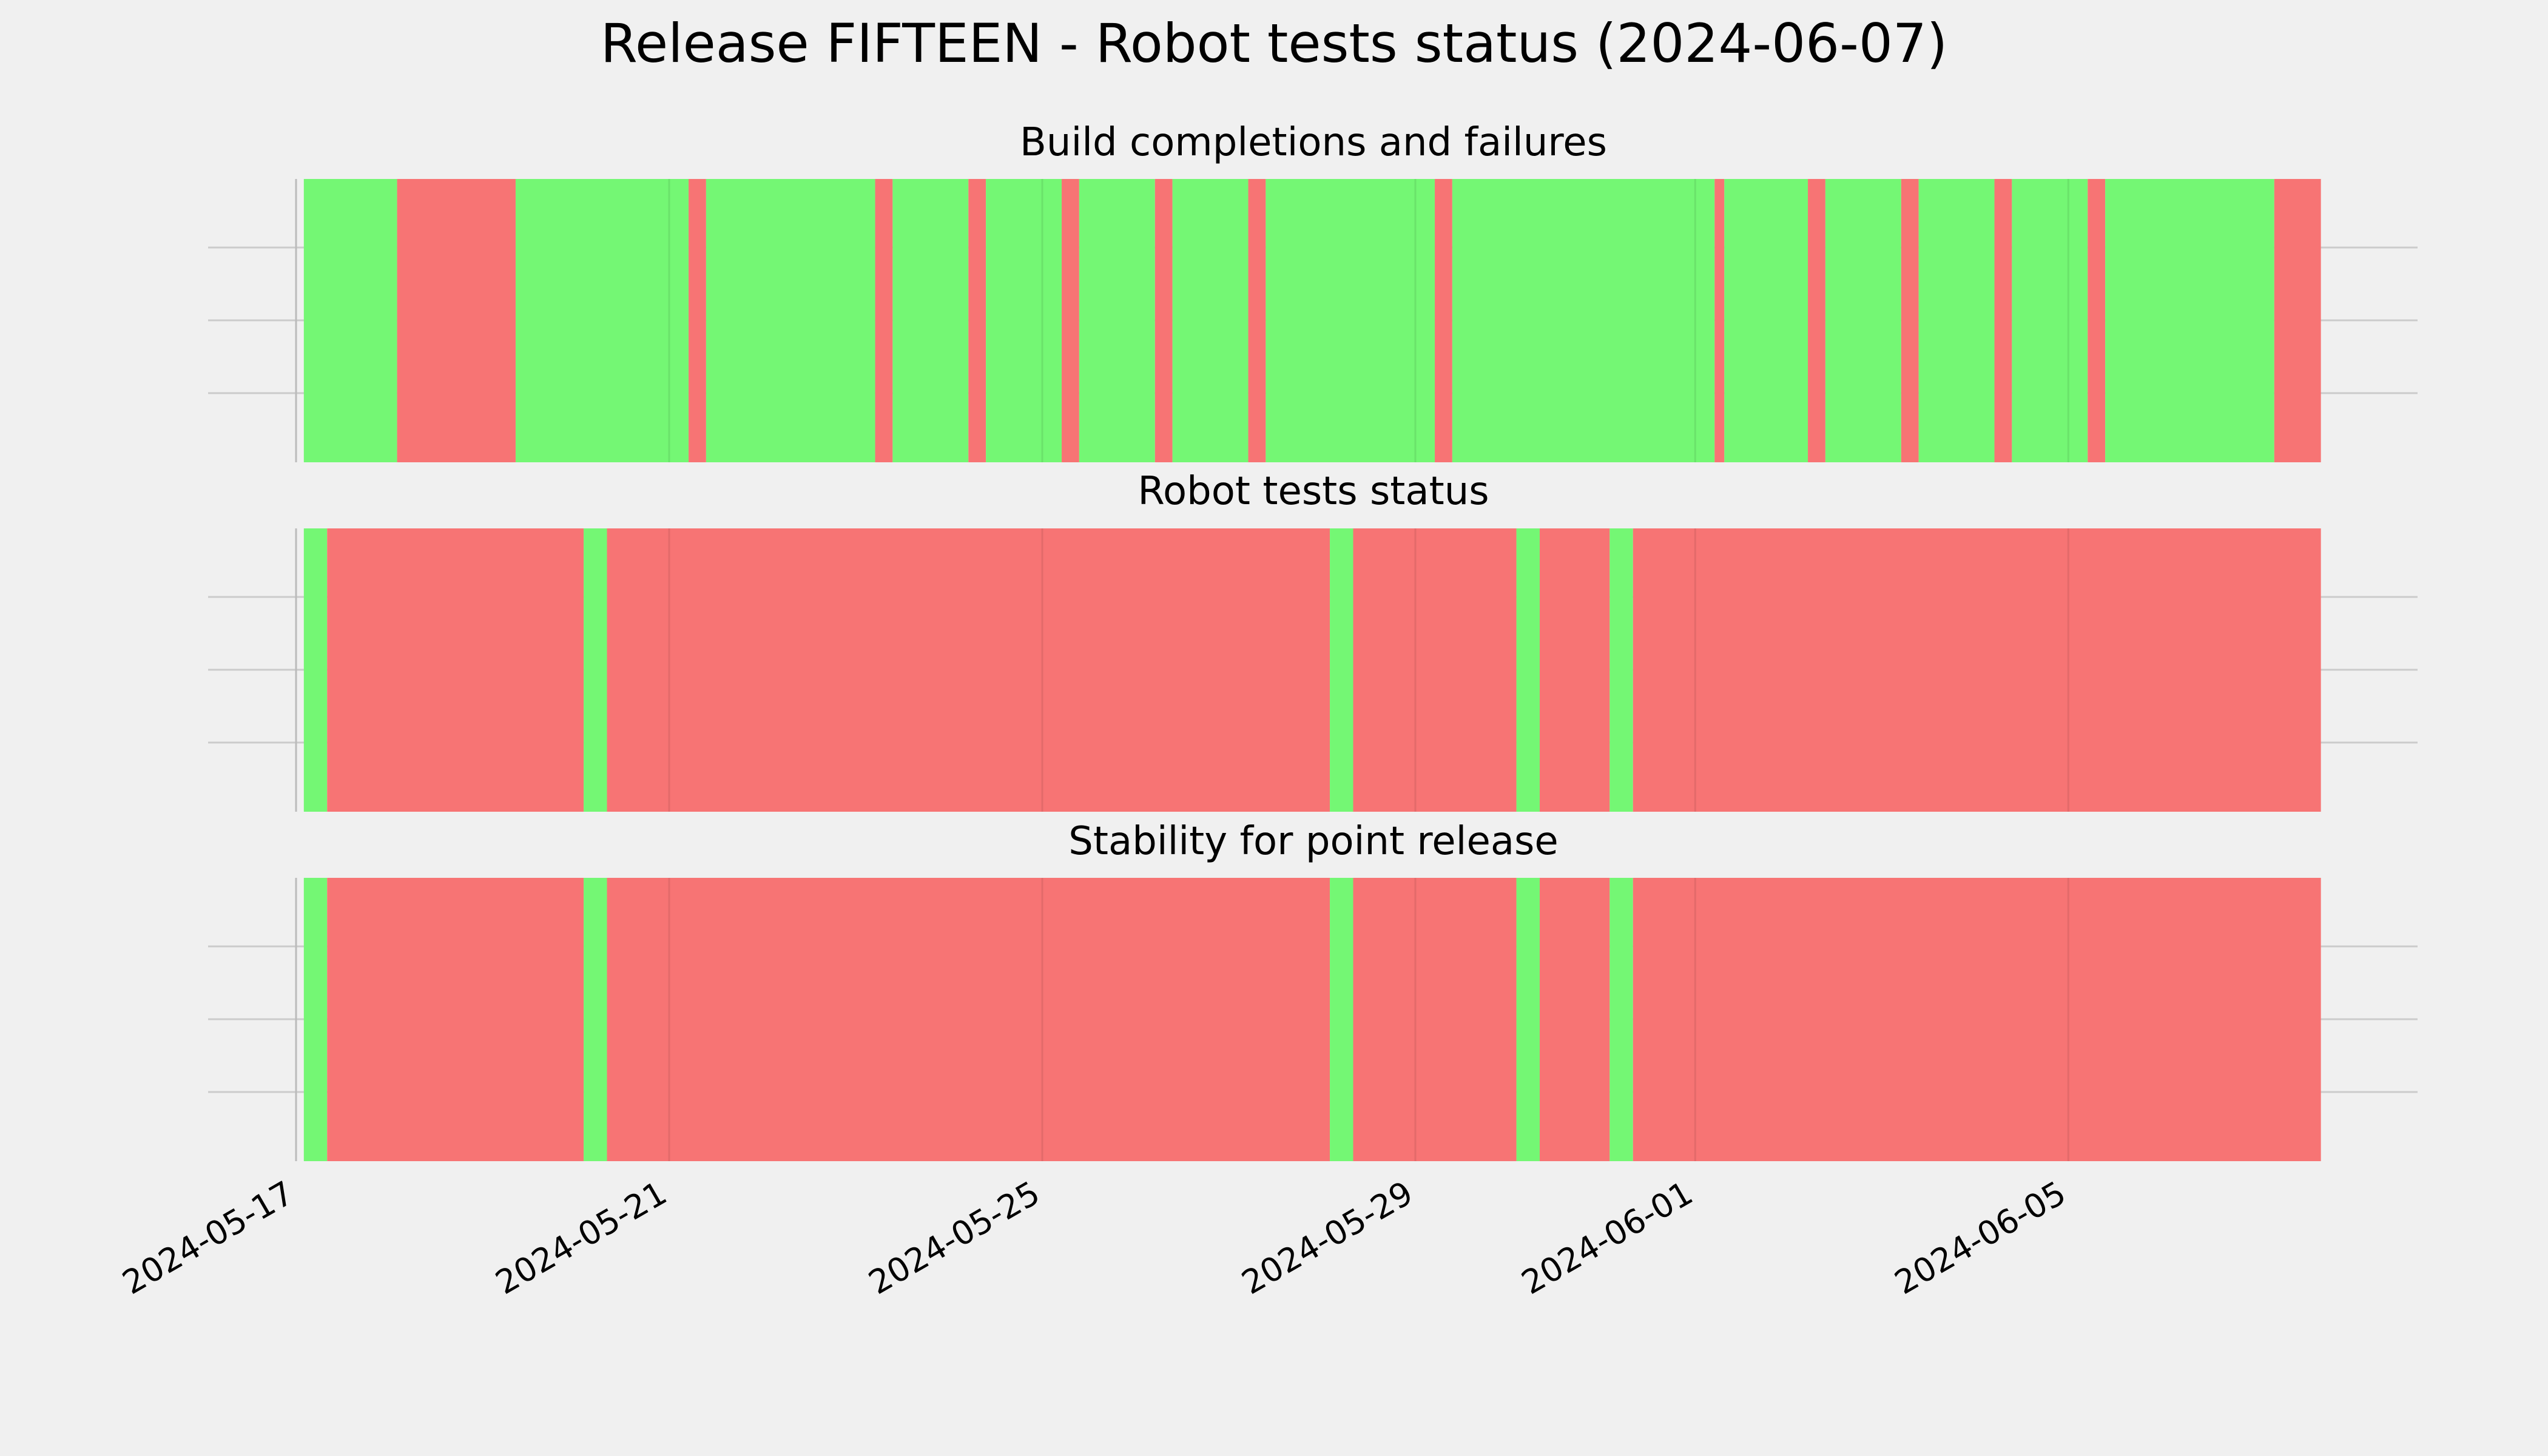 This screenshot has width=2548, height=1456. What do you see at coordinates (1313, 491) in the screenshot?
I see `panel-title: Robot tests status` at bounding box center [1313, 491].